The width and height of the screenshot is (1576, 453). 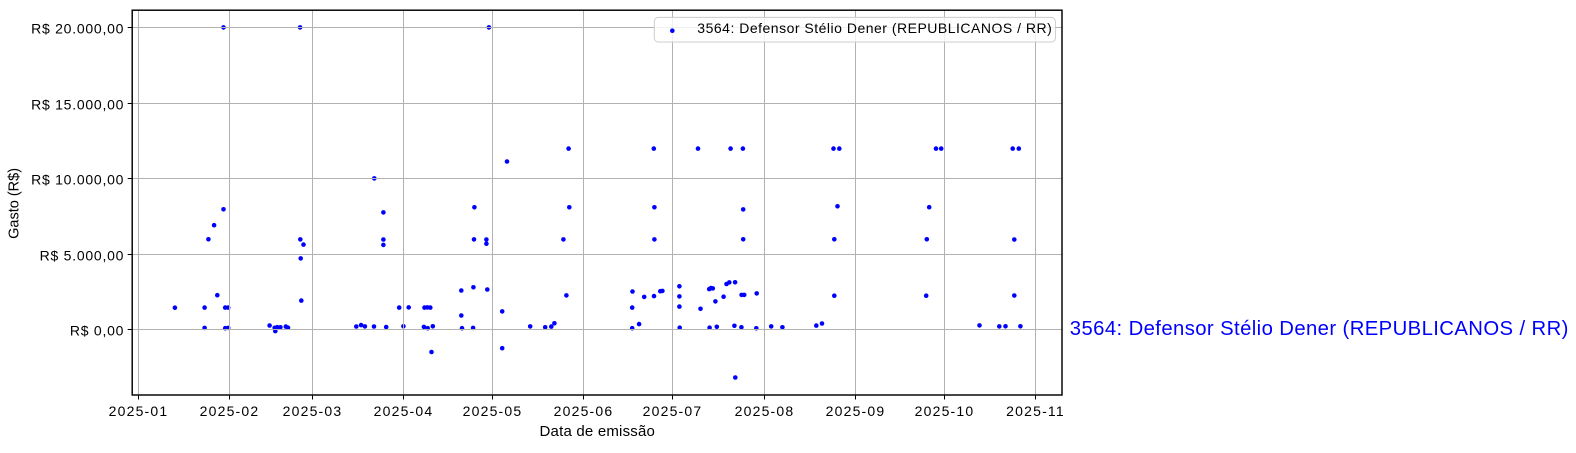 I want to click on svg-text: 2025-06, so click(x=584, y=411).